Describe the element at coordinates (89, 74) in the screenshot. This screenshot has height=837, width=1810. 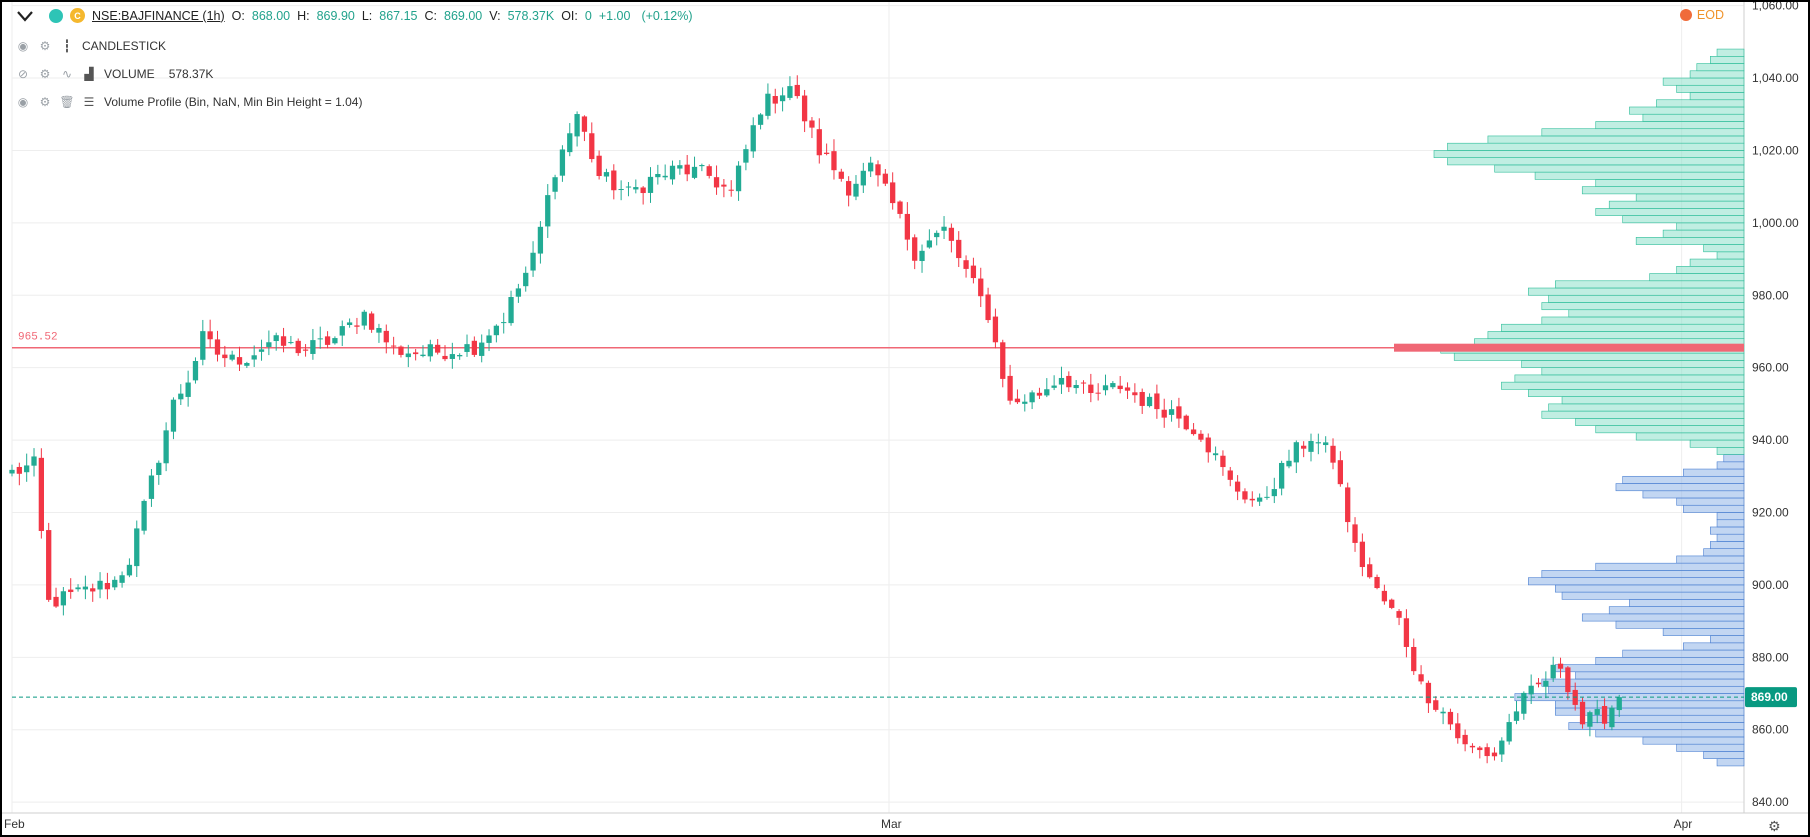
I see `bar-chart-icon: ▟` at that location.